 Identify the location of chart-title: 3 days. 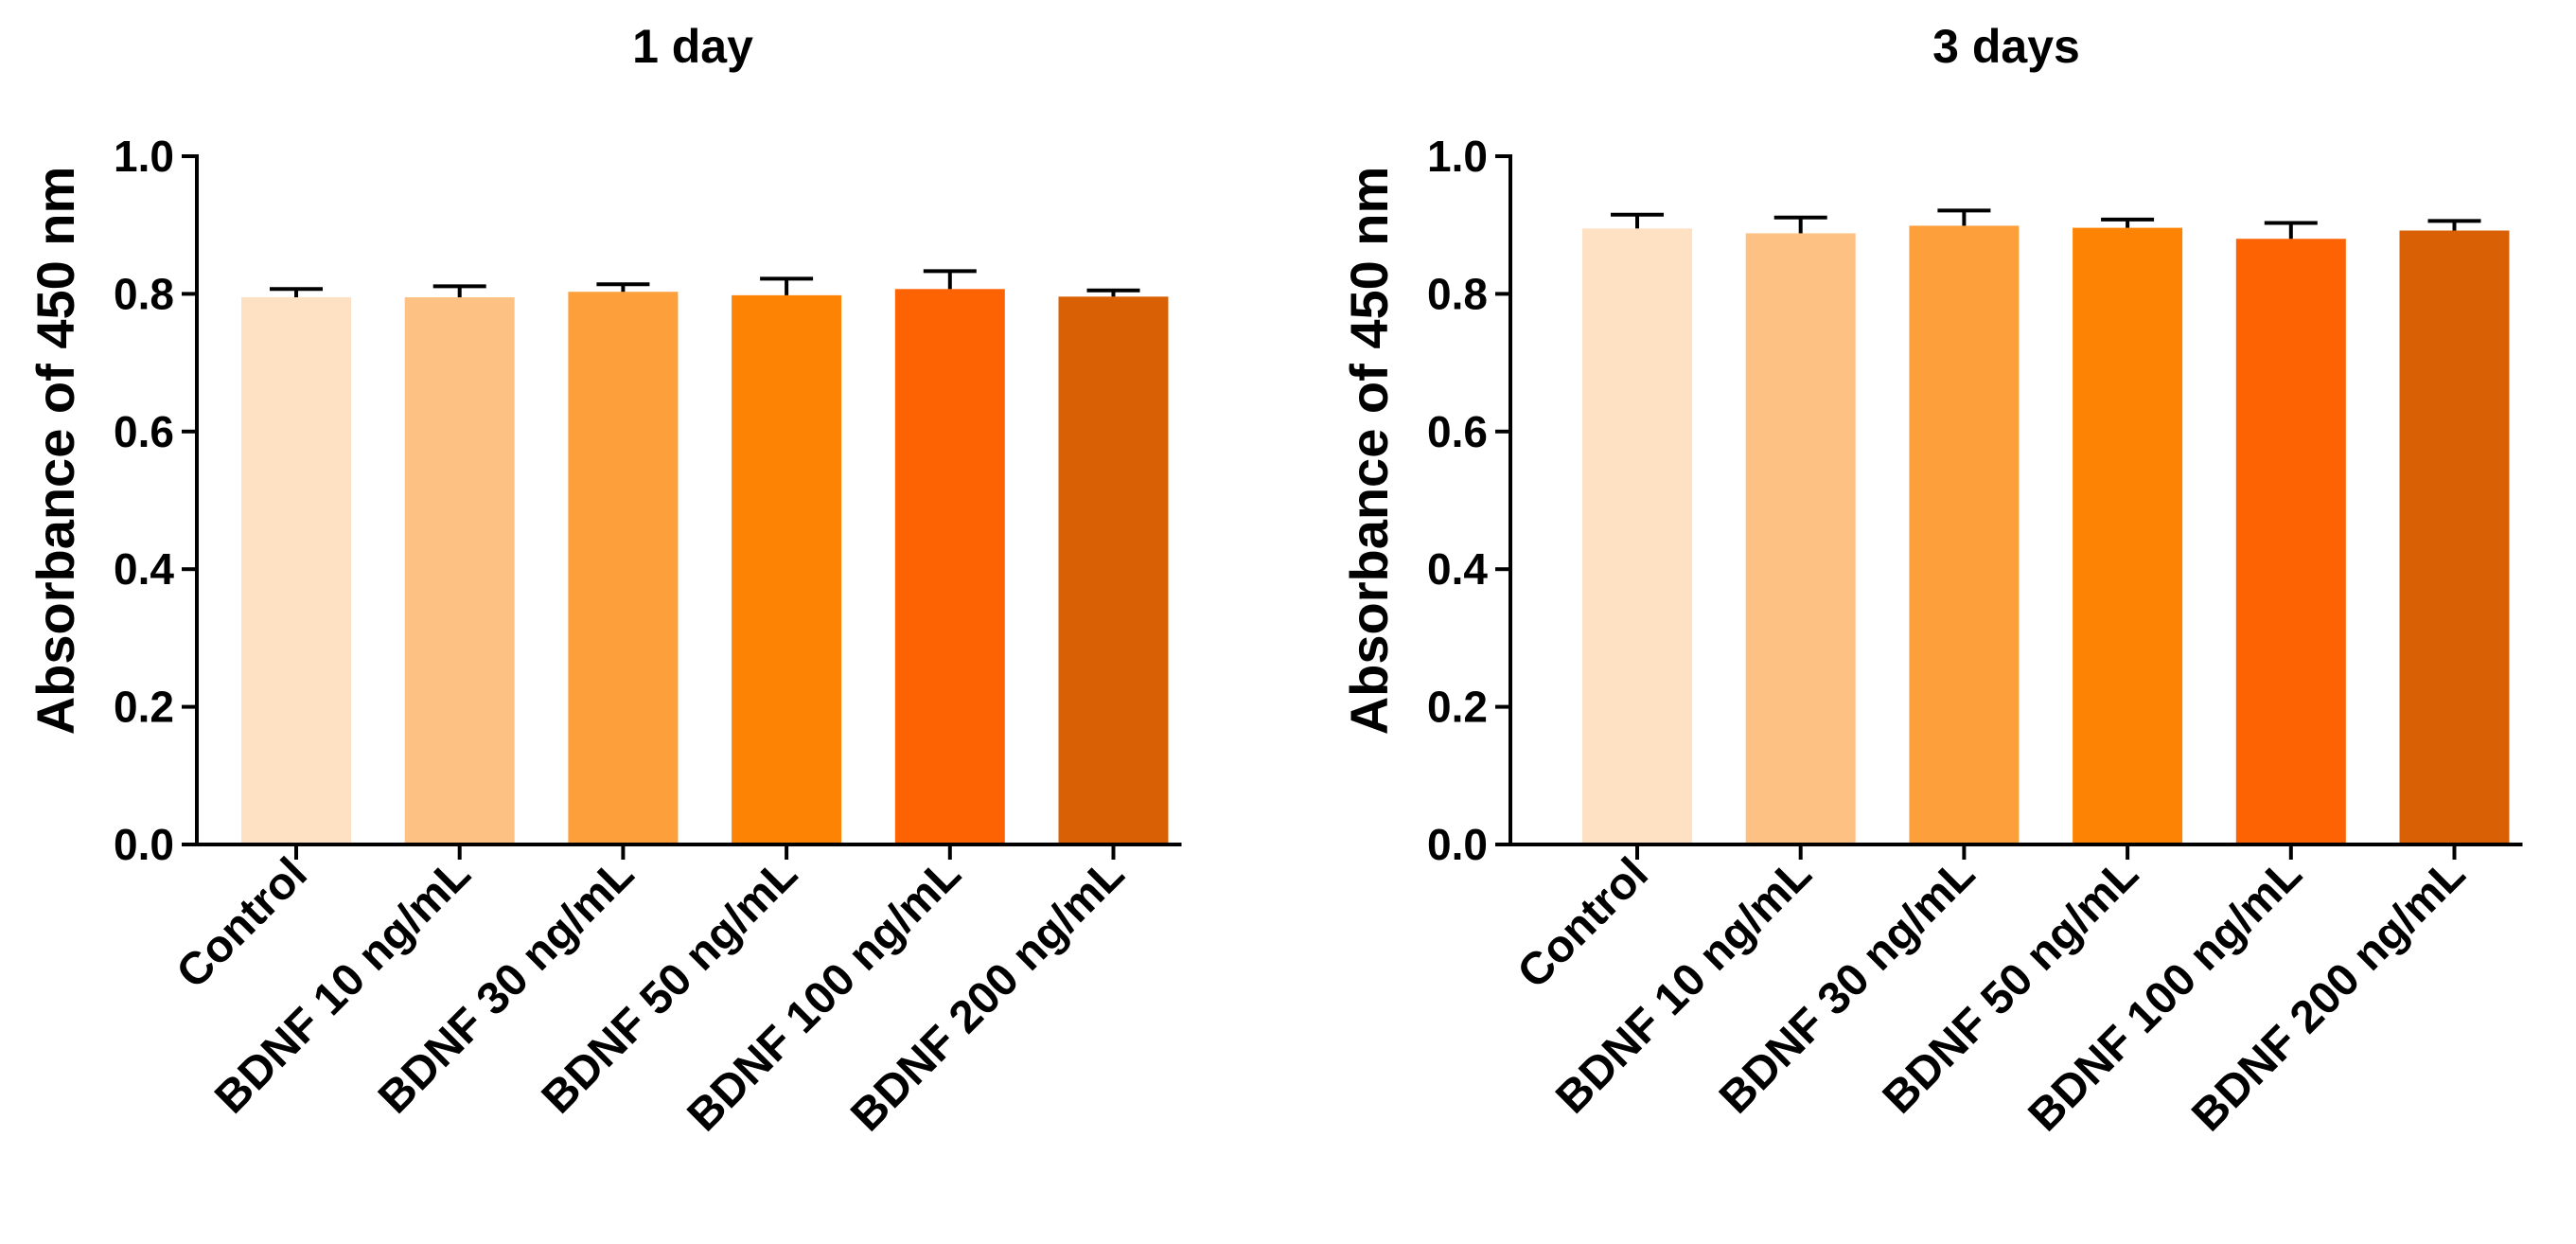
(2006, 46).